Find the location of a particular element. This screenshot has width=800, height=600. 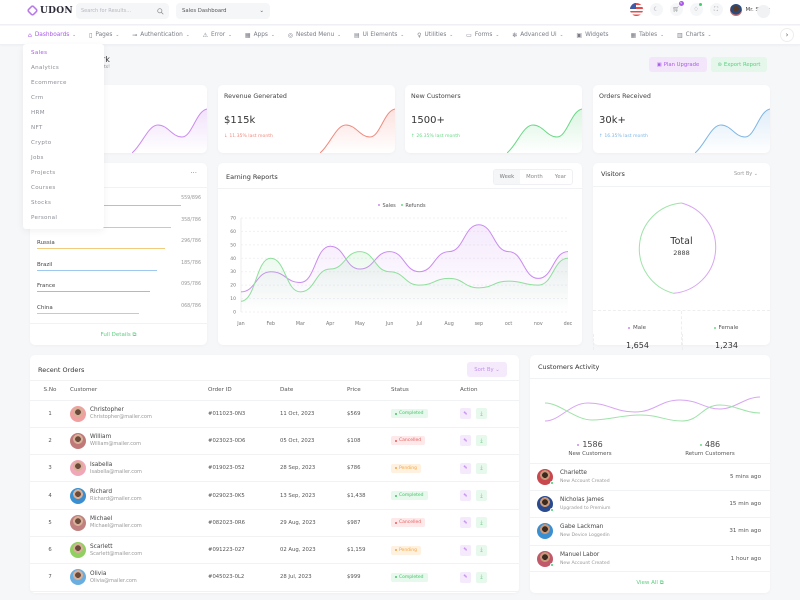

dropdown-item-crypto: Crypto is located at coordinates (63, 147).